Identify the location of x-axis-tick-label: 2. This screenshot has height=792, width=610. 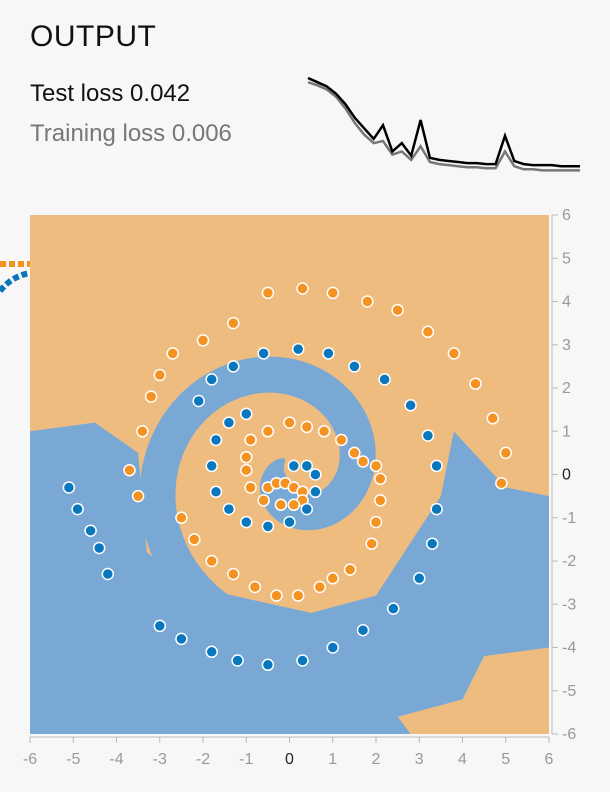
(376, 759).